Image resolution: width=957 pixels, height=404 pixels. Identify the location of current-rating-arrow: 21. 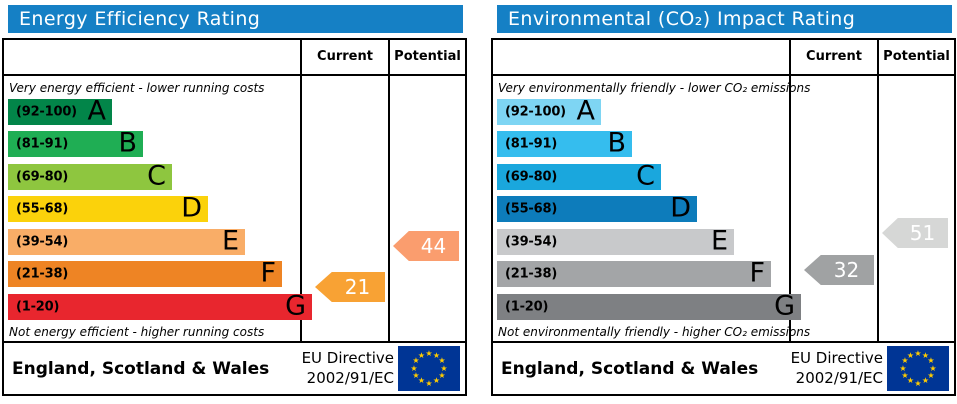
(350, 287).